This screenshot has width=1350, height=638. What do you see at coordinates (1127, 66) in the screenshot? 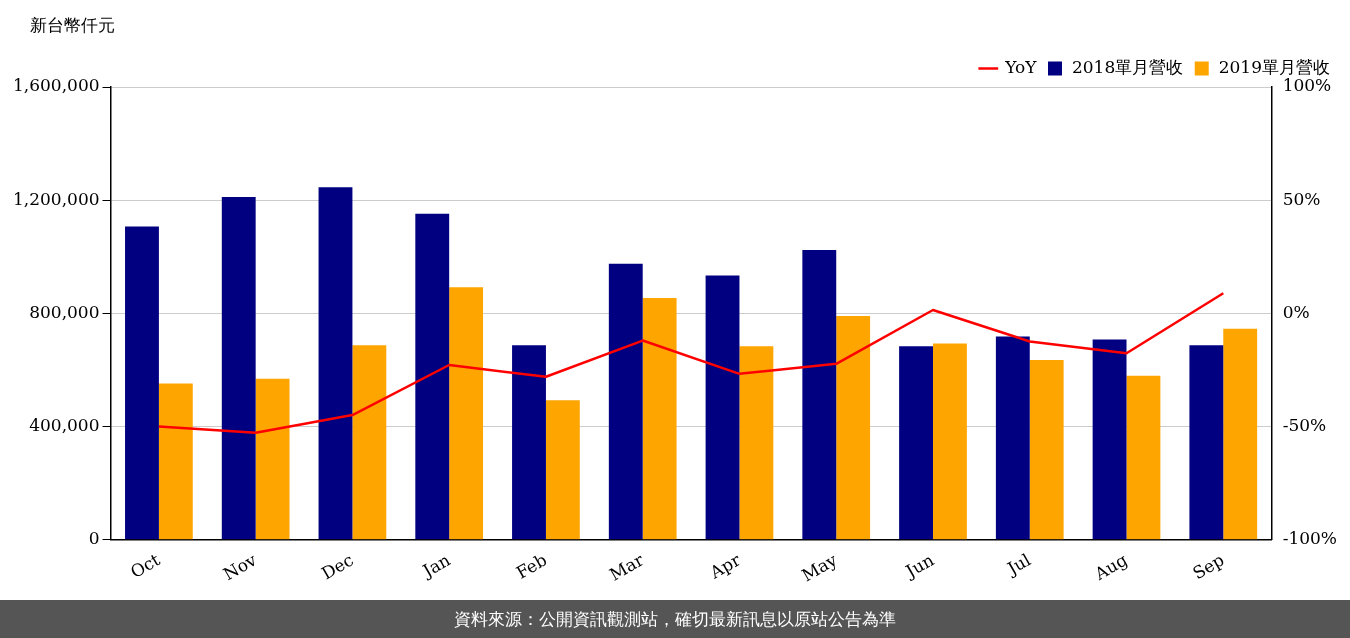
I see `legend-label: 2018單月營收` at bounding box center [1127, 66].